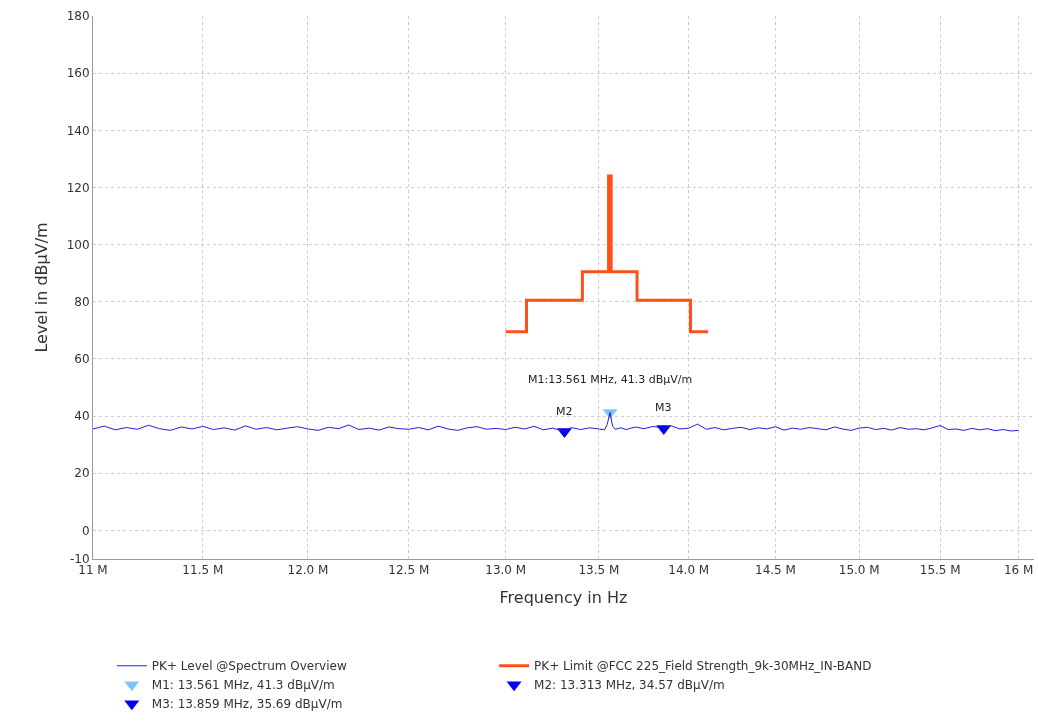 This screenshot has height=722, width=1038. I want to click on y-tick-label: 100, so click(78, 244).